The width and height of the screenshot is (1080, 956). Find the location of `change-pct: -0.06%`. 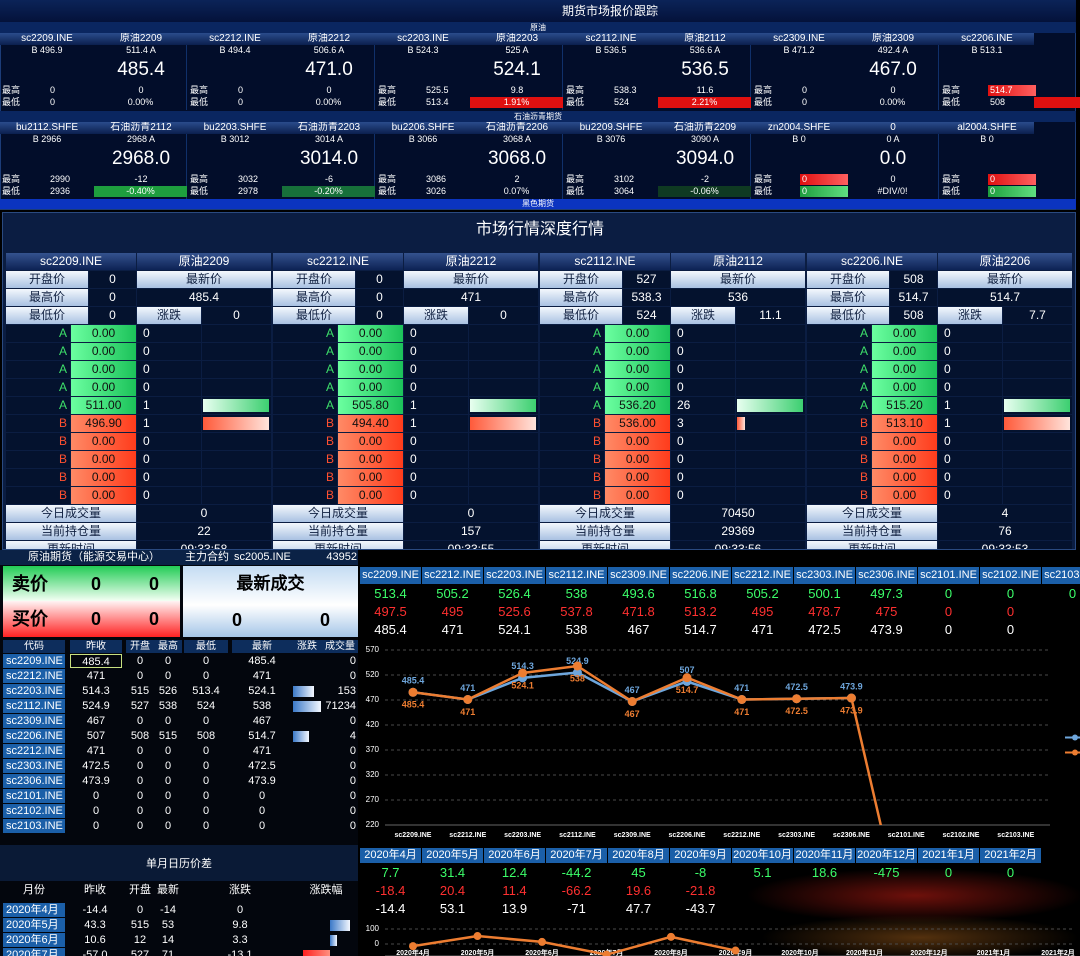

change-pct: -0.06% is located at coordinates (704, 191).